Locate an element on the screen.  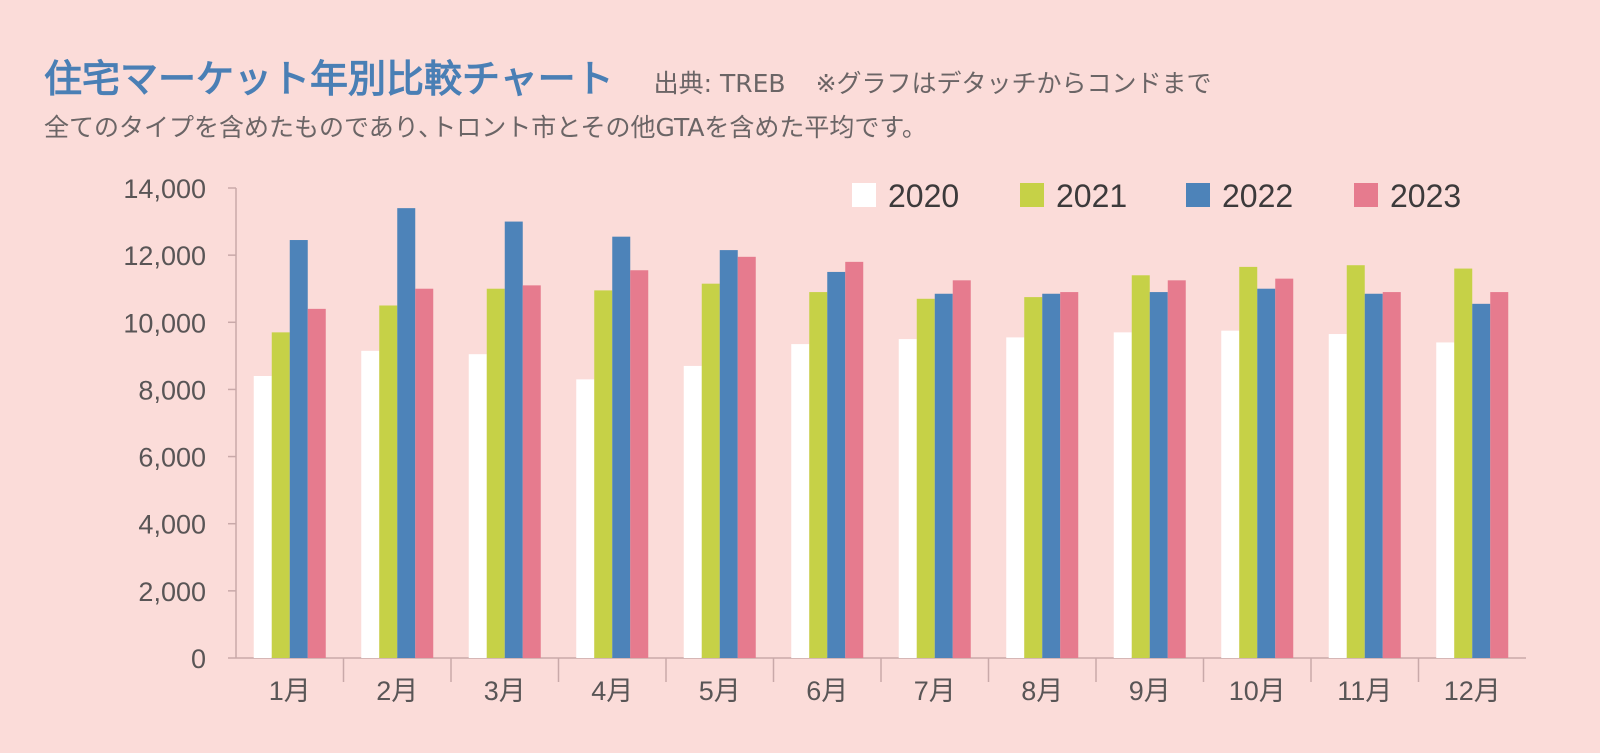
x-tick-label: 3月 is located at coordinates (505, 691).